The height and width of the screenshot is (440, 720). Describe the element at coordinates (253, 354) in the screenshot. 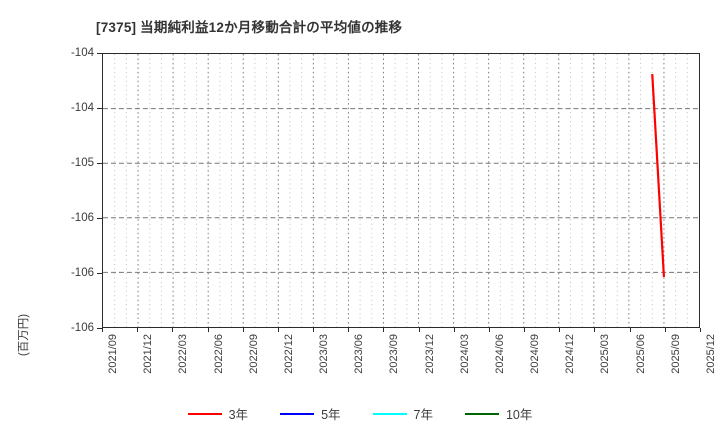

I see `x-tick-label: 2022/09` at that location.